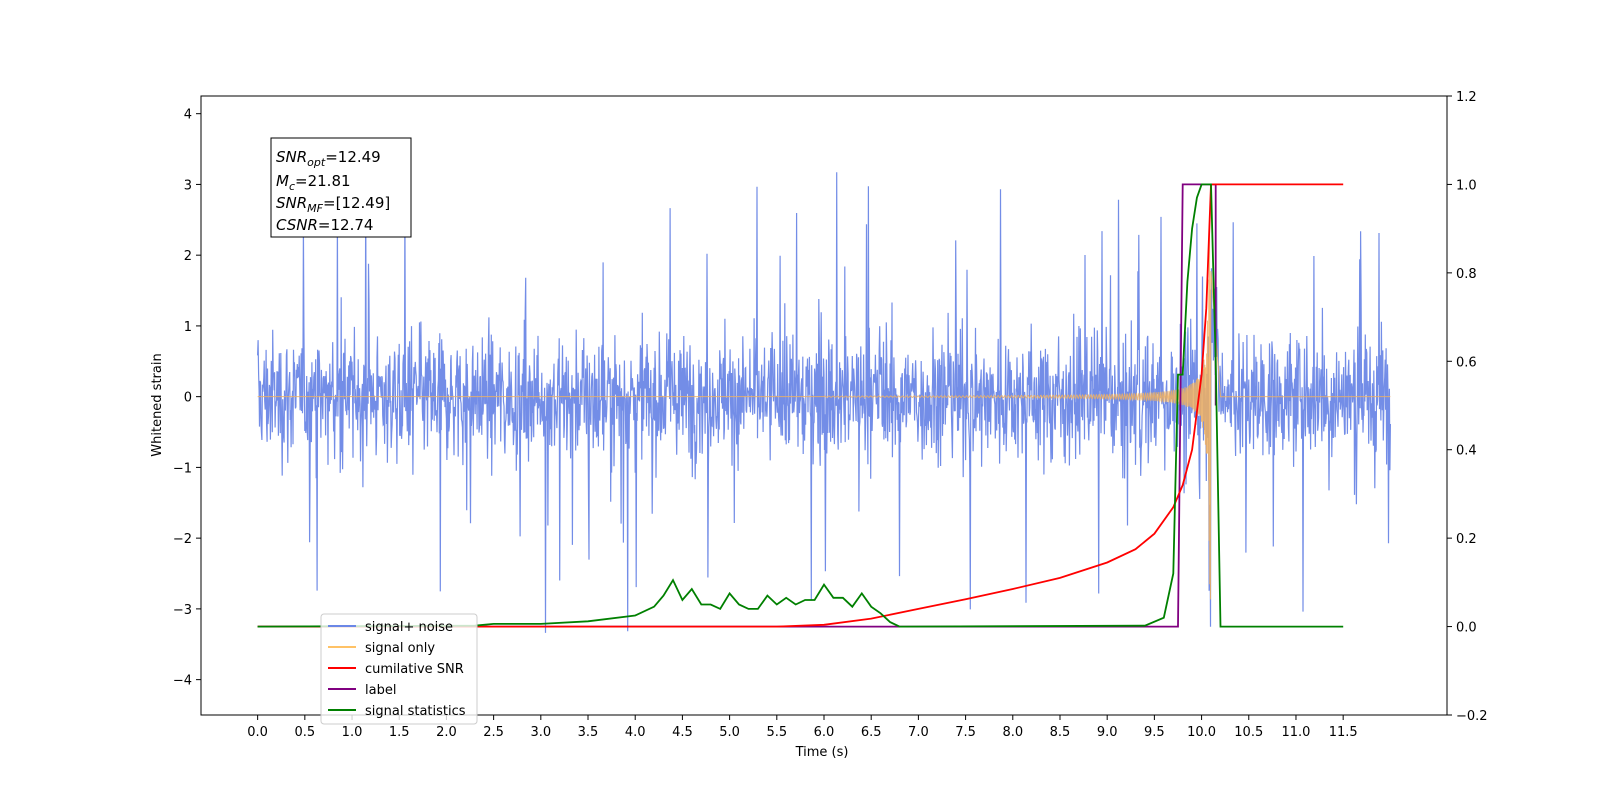 Image resolution: width=1600 pixels, height=800 pixels. I want to click on y-right-tick-label: −0.2, so click(1472, 716).